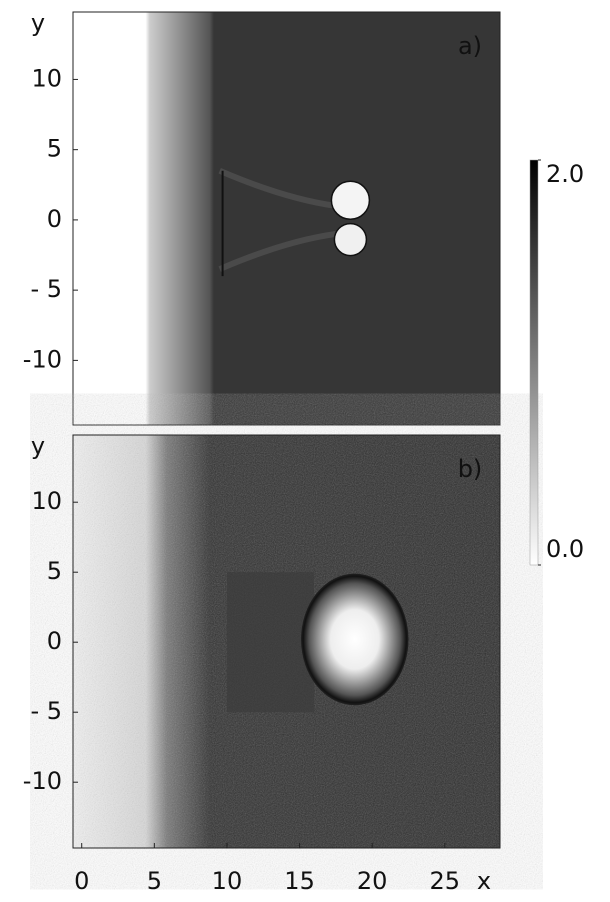  I want to click on colorbar, so click(534, 362).